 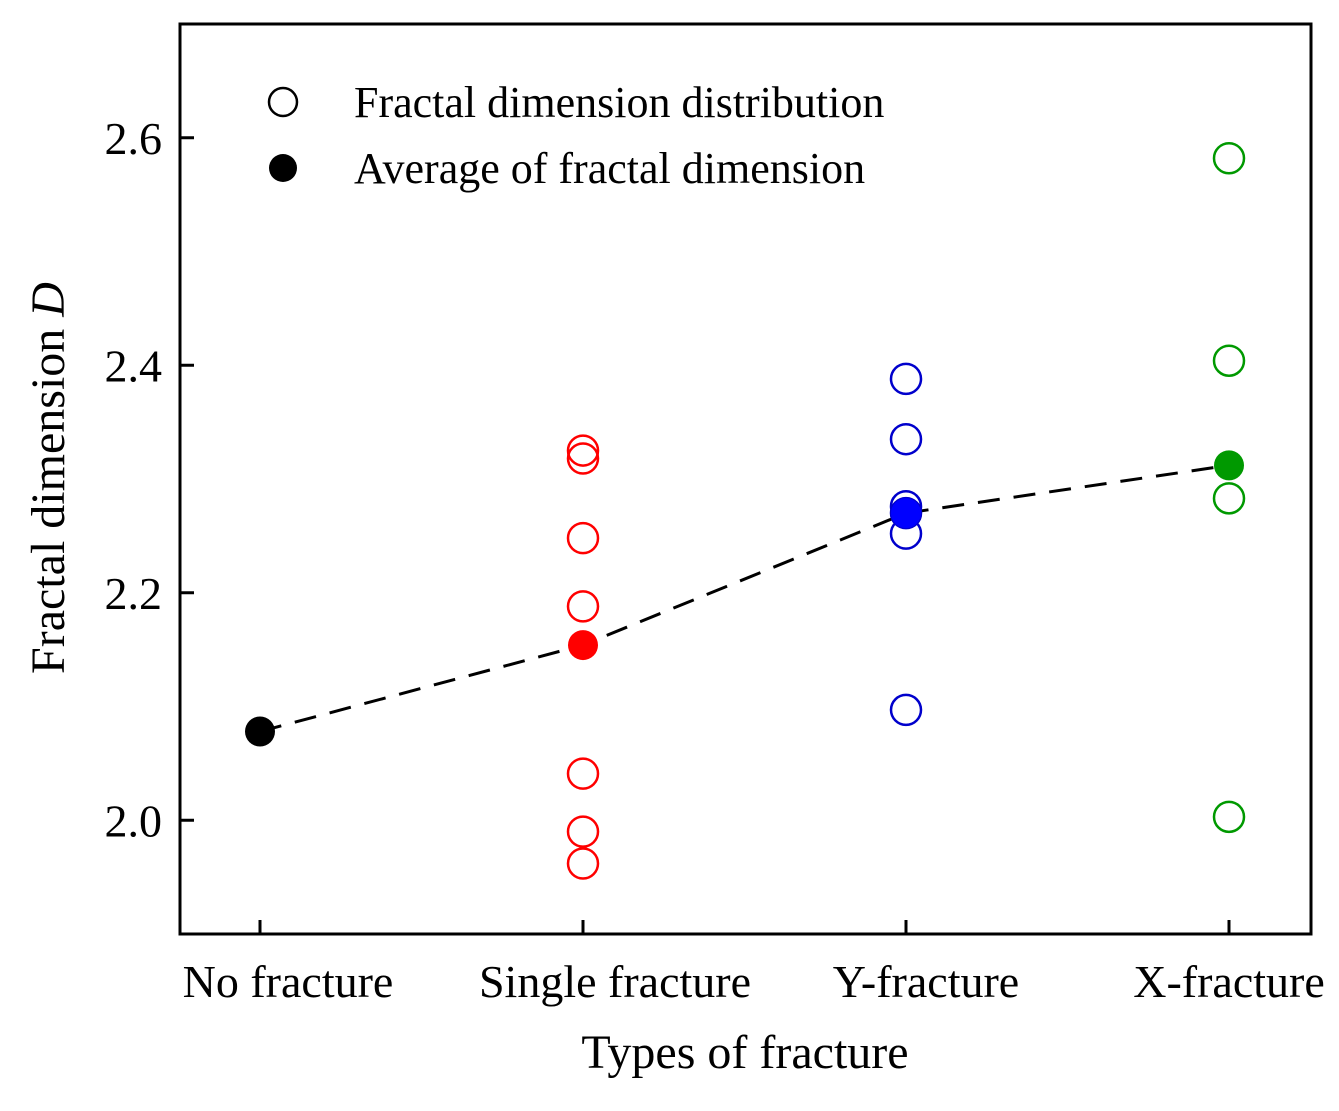 I want to click on y-tick-label: 2.2, so click(x=134, y=593).